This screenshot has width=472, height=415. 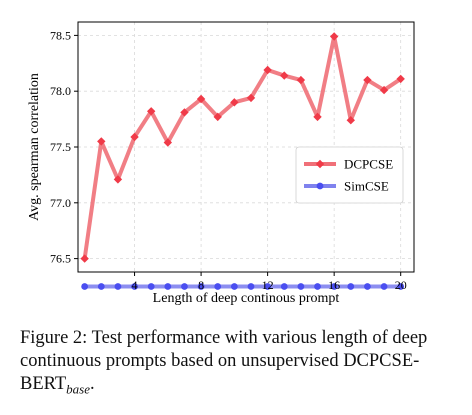 What do you see at coordinates (60, 259) in the screenshot?
I see `y-tick-label: 76.5` at bounding box center [60, 259].